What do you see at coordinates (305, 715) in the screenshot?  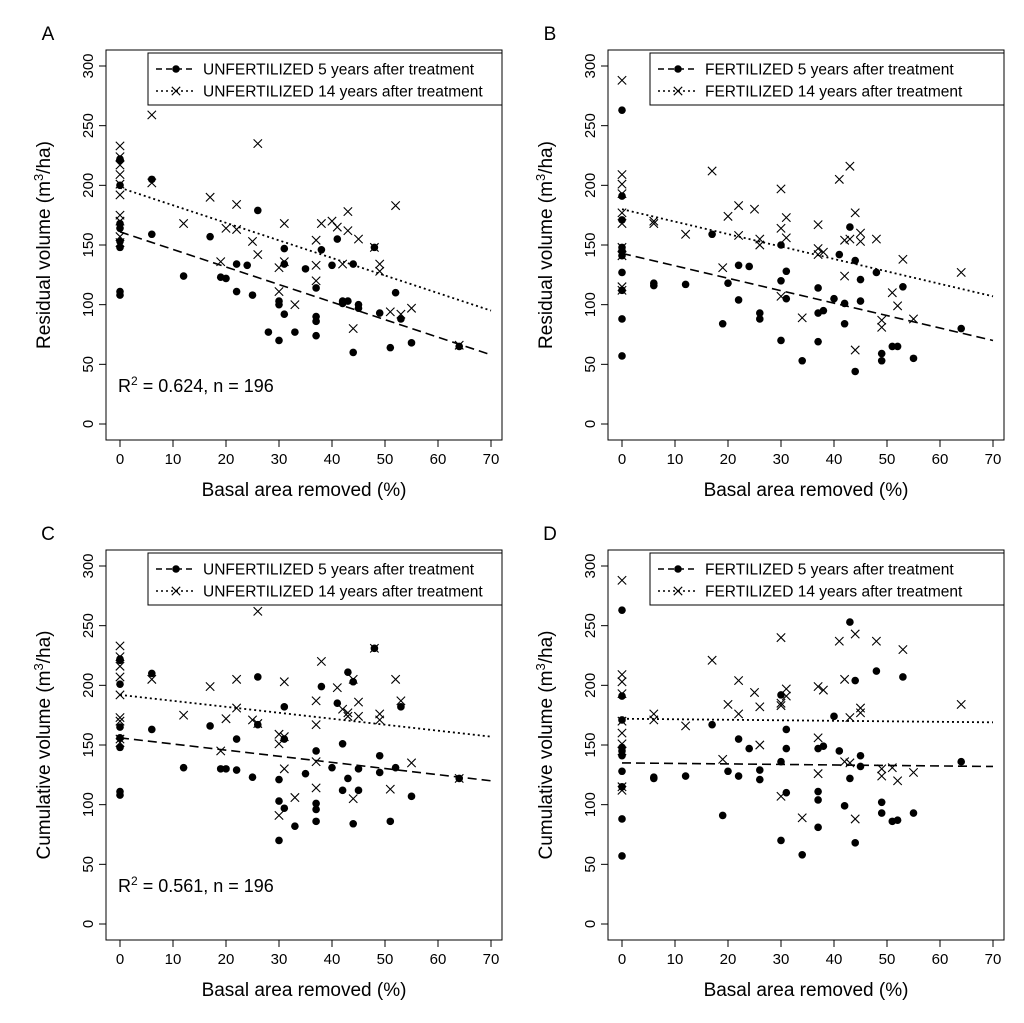 I see `fit-line-14yr` at bounding box center [305, 715].